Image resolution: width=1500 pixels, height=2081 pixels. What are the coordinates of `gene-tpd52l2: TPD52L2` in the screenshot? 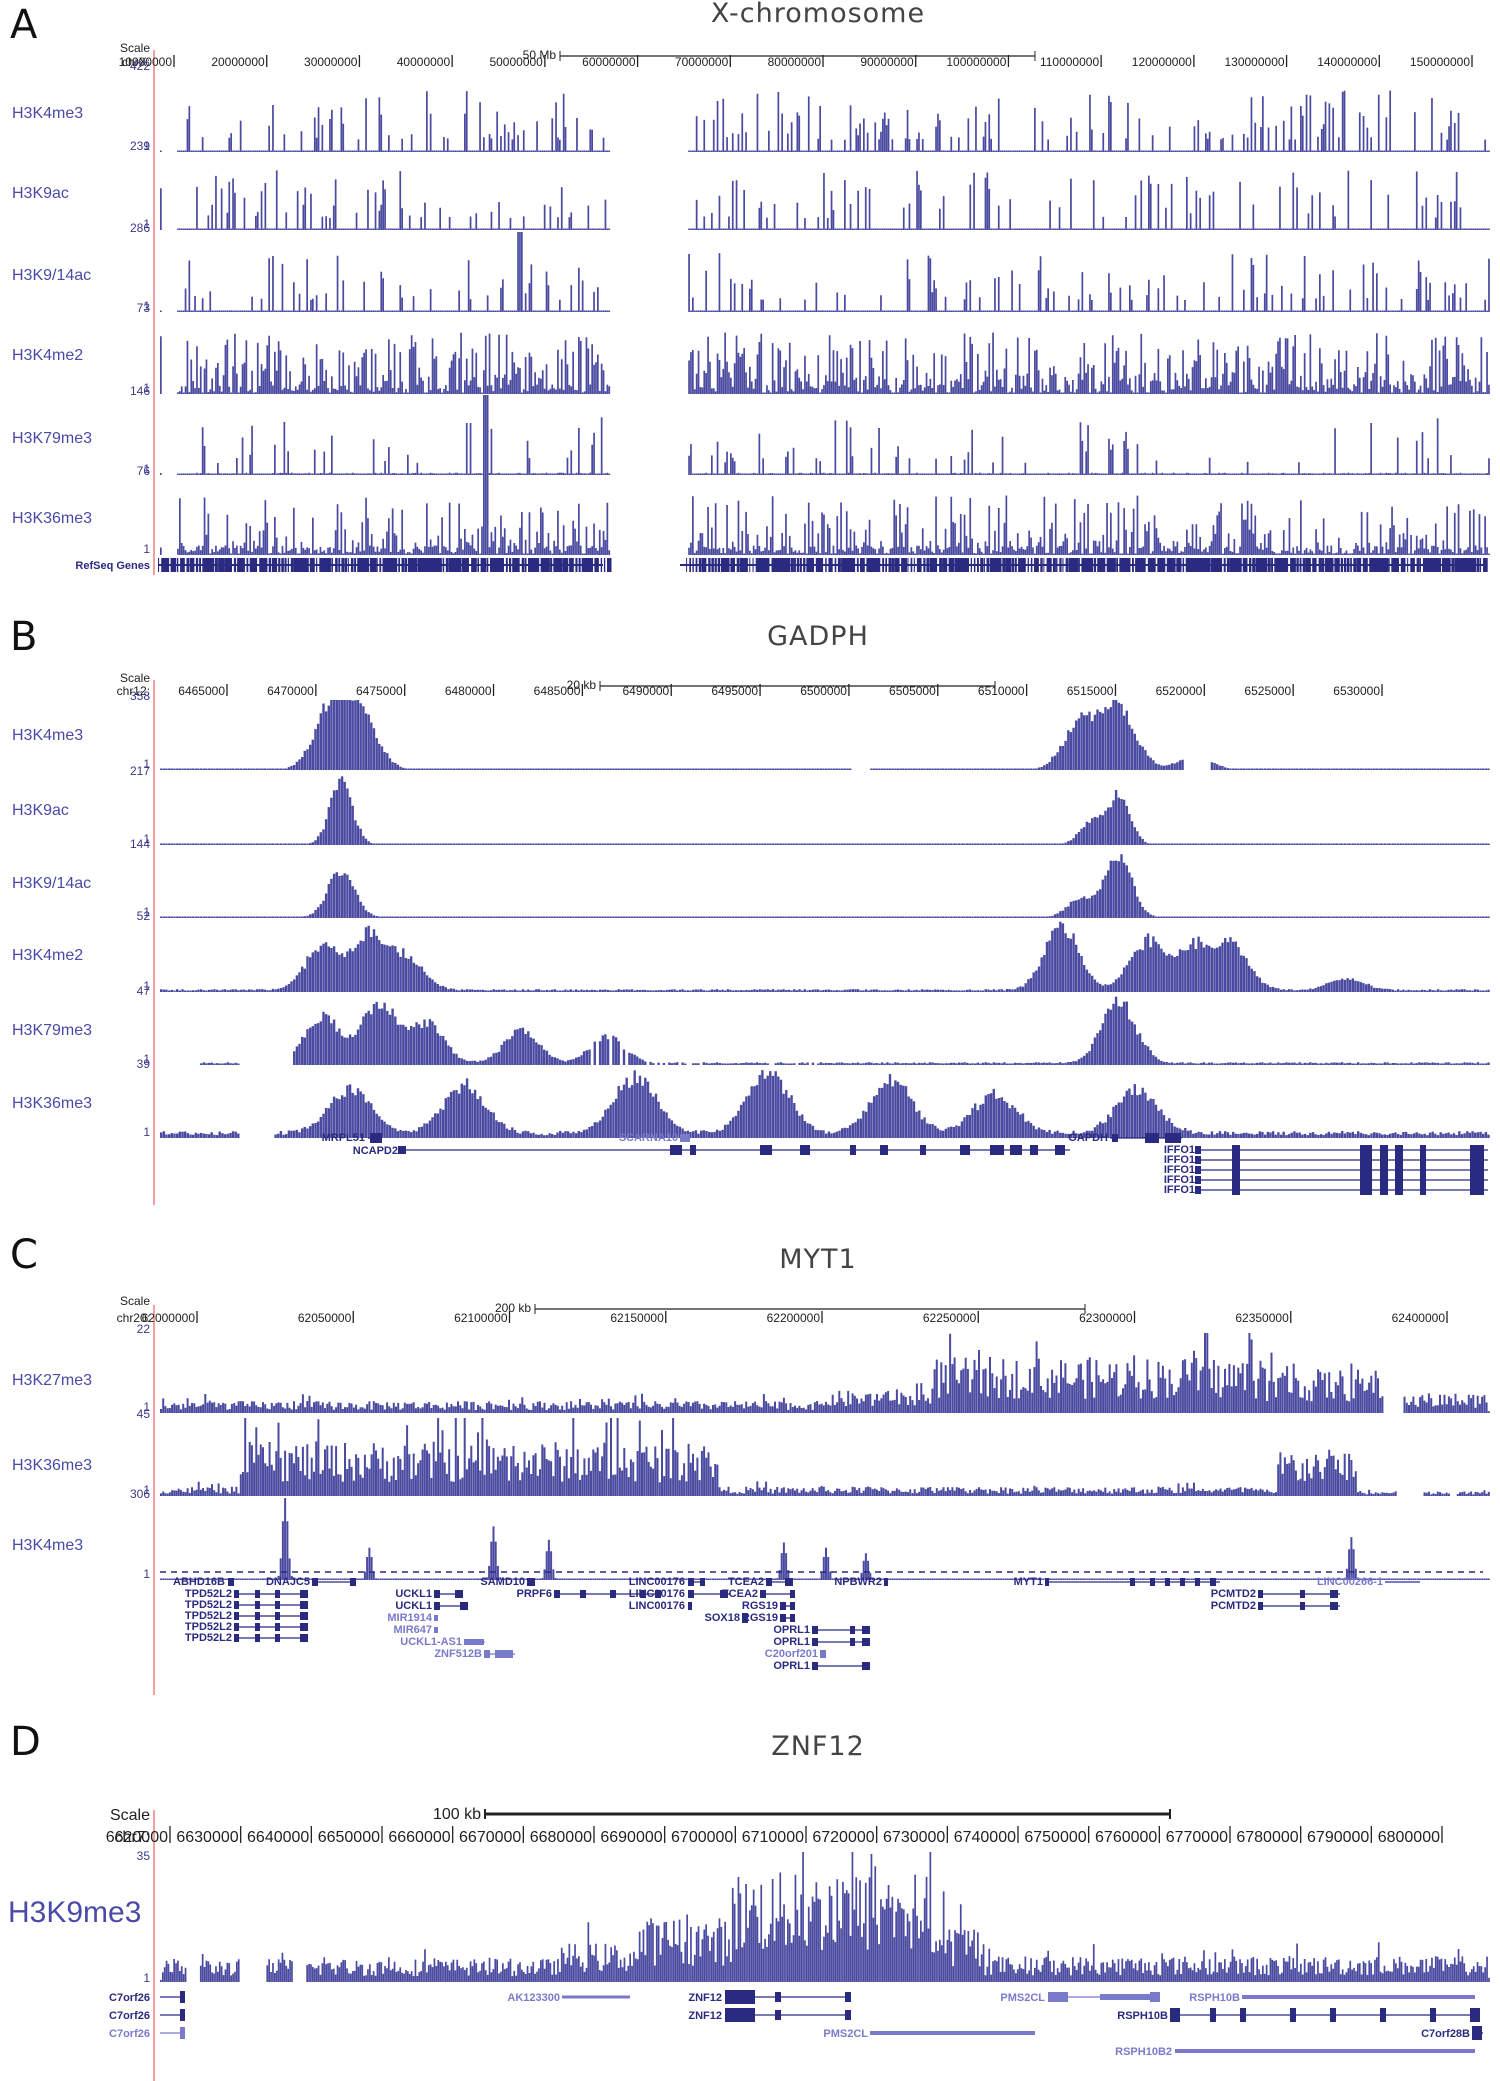 It's located at (246, 1594).